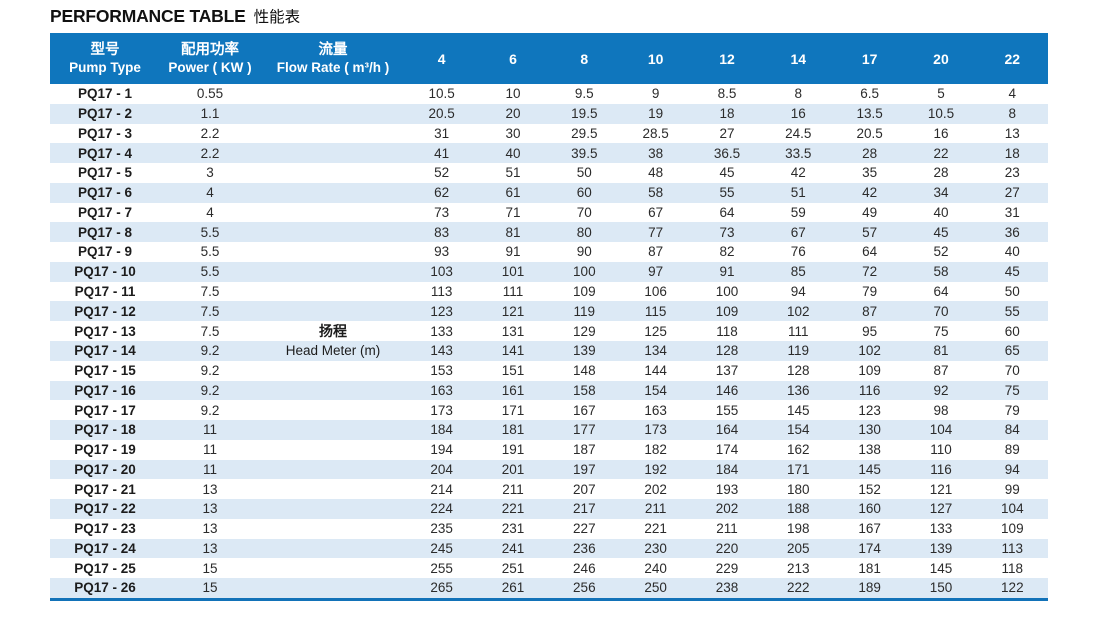  I want to click on value-cell: 119, so click(584, 311).